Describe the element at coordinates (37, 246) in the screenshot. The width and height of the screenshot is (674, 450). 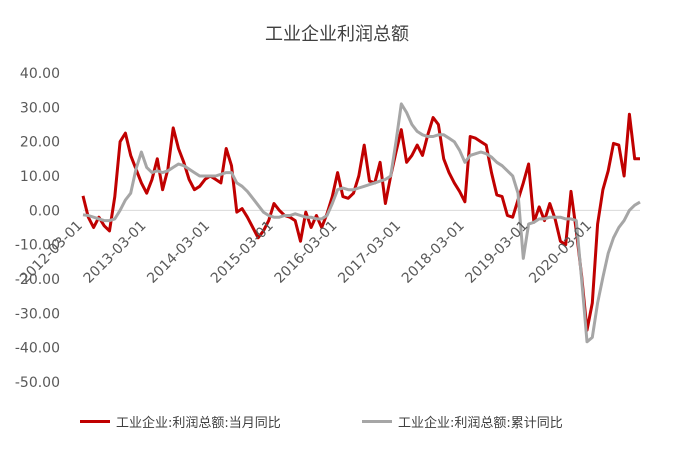
I see `y-tick-label: -10.00` at that location.